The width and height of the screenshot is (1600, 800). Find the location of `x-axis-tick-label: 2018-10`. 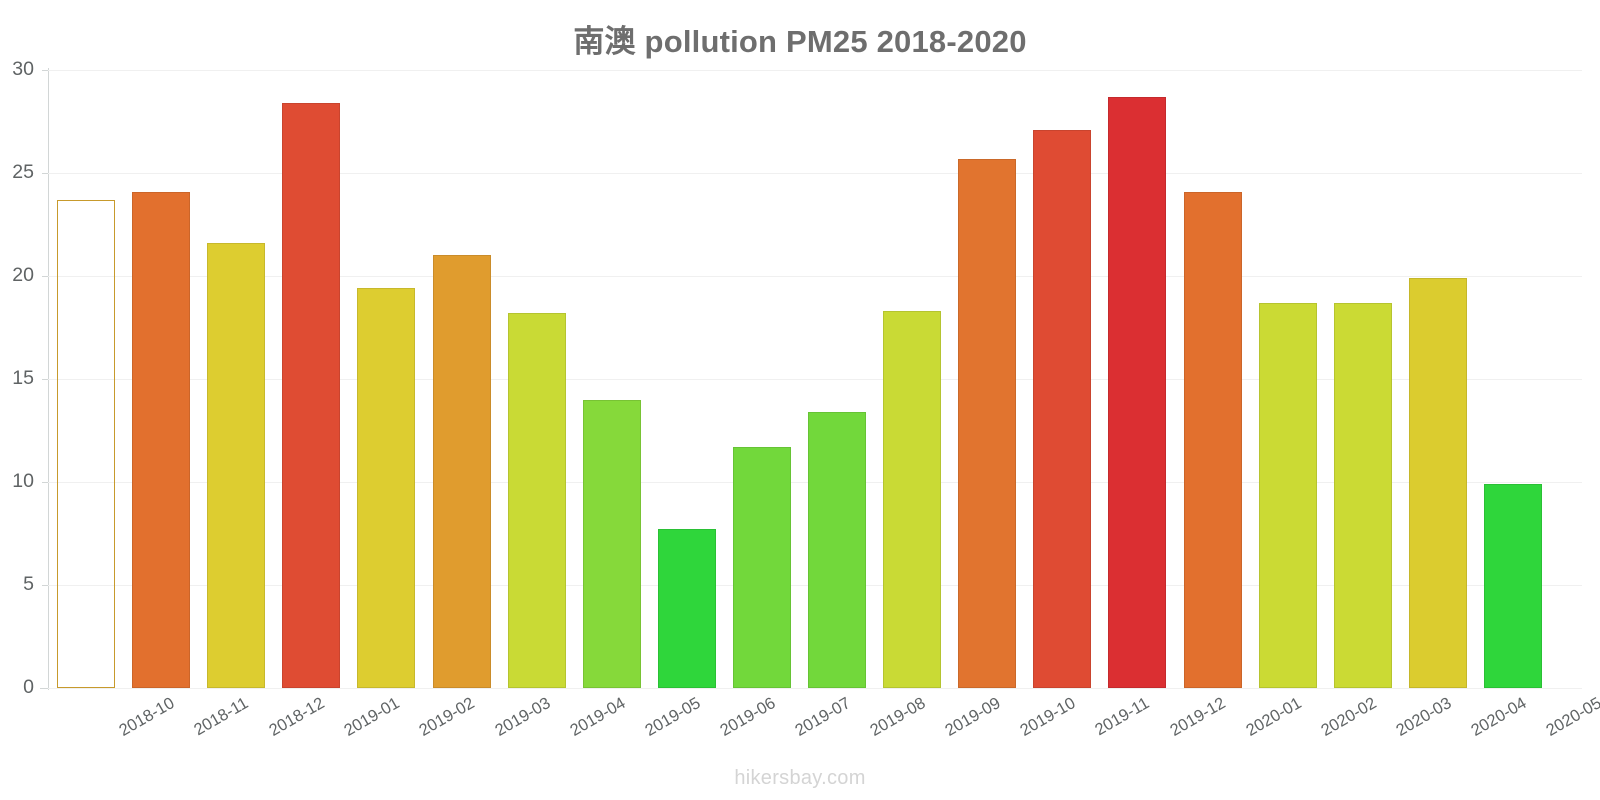

x-axis-tick-label: 2018-10 is located at coordinates (147, 717).